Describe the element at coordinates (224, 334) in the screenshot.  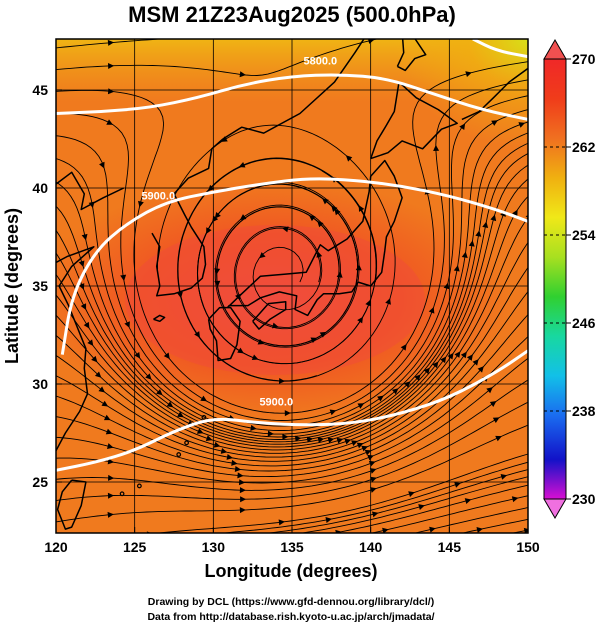
I see `coastline-japan-kyushu` at that location.